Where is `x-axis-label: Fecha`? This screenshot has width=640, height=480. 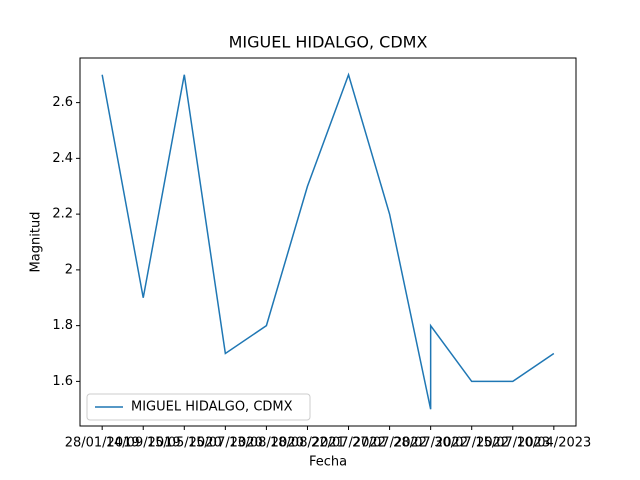 x-axis-label: Fecha is located at coordinates (328, 462).